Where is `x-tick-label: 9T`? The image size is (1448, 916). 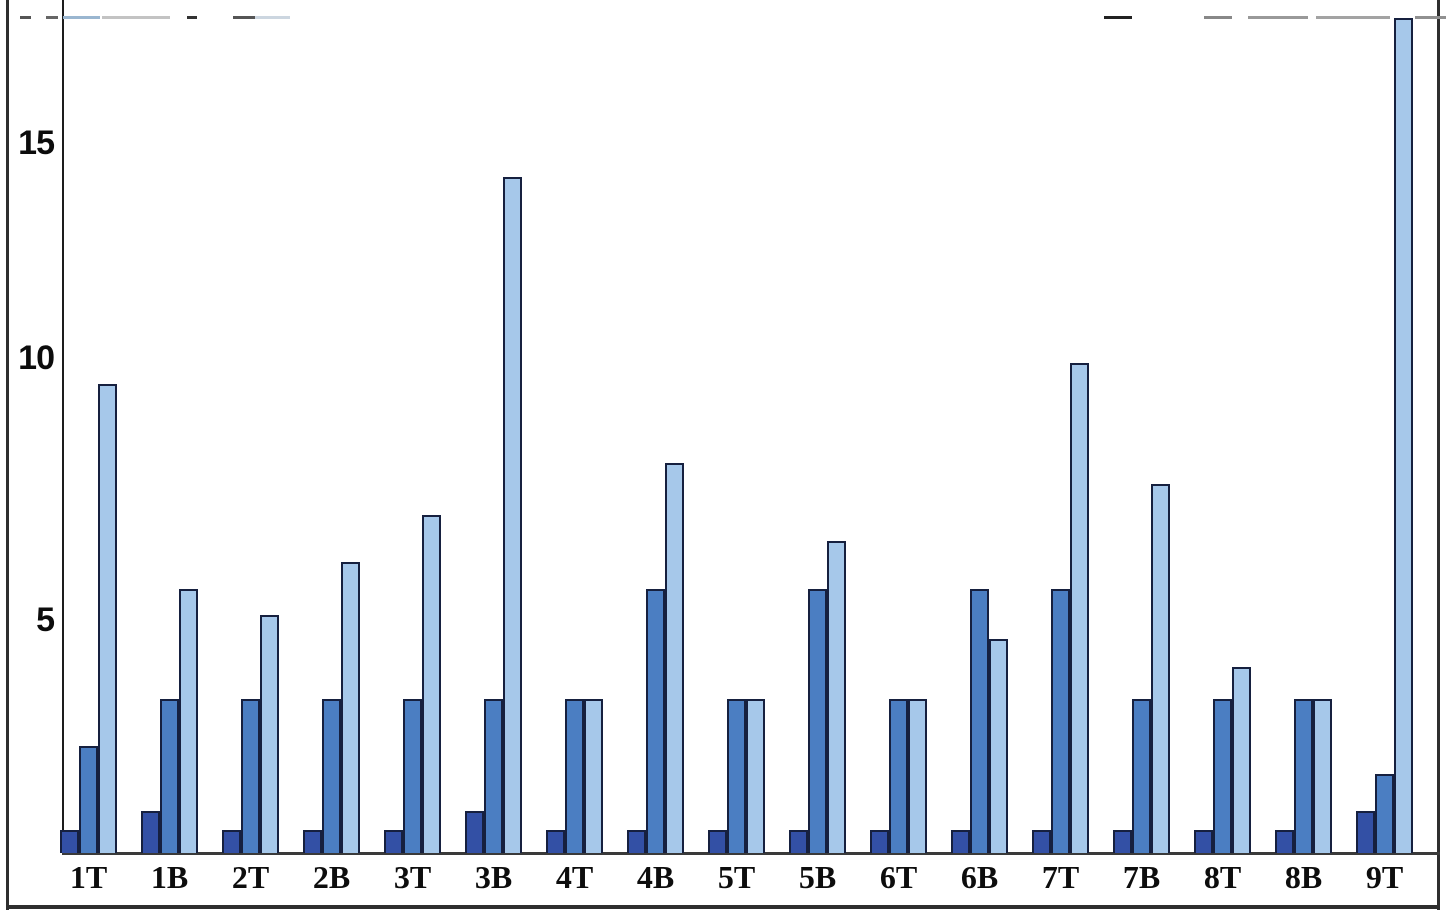
x-tick-label: 9T is located at coordinates (1384, 877).